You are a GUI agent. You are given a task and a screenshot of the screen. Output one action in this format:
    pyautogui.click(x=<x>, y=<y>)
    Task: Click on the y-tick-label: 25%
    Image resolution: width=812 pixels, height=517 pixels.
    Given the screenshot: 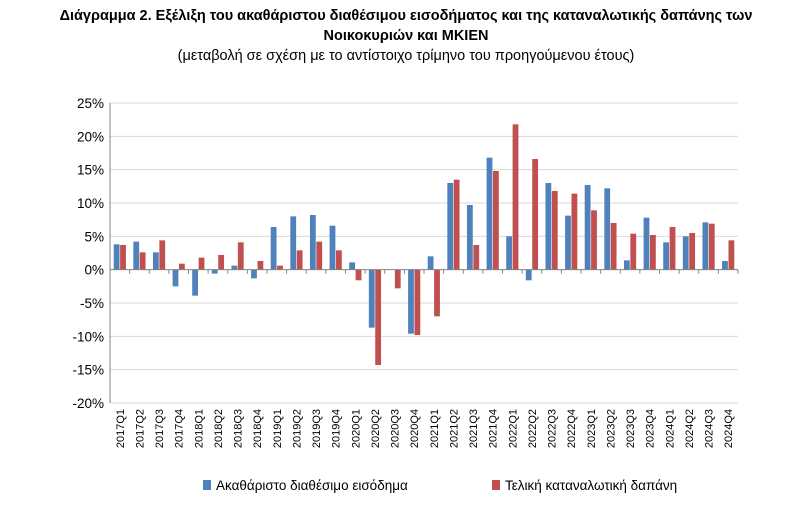 What is the action you would take?
    pyautogui.click(x=90, y=103)
    